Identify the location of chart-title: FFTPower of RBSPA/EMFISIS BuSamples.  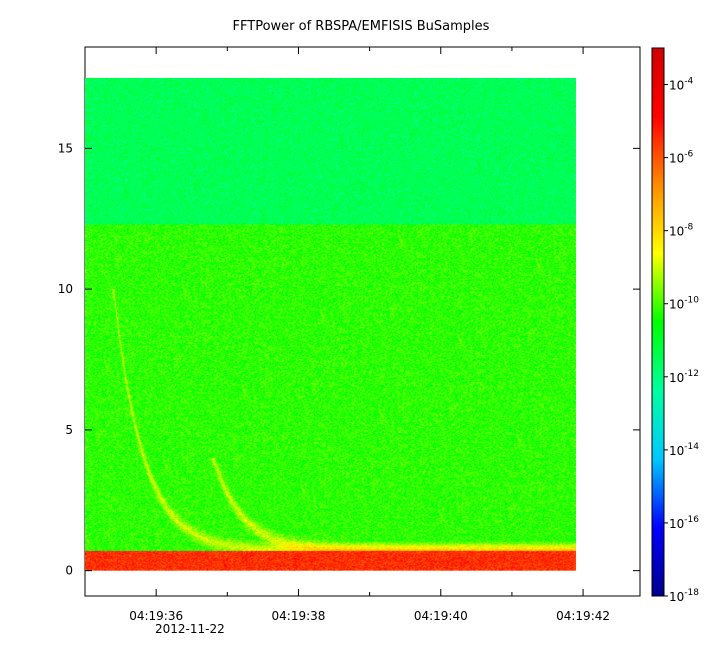
(361, 26).